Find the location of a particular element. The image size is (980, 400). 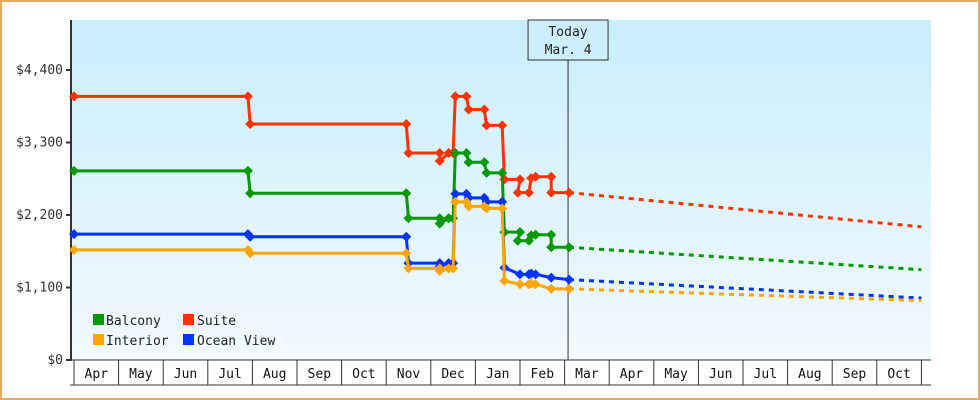

legend-label-ocean-view: Ocean View is located at coordinates (236, 341).